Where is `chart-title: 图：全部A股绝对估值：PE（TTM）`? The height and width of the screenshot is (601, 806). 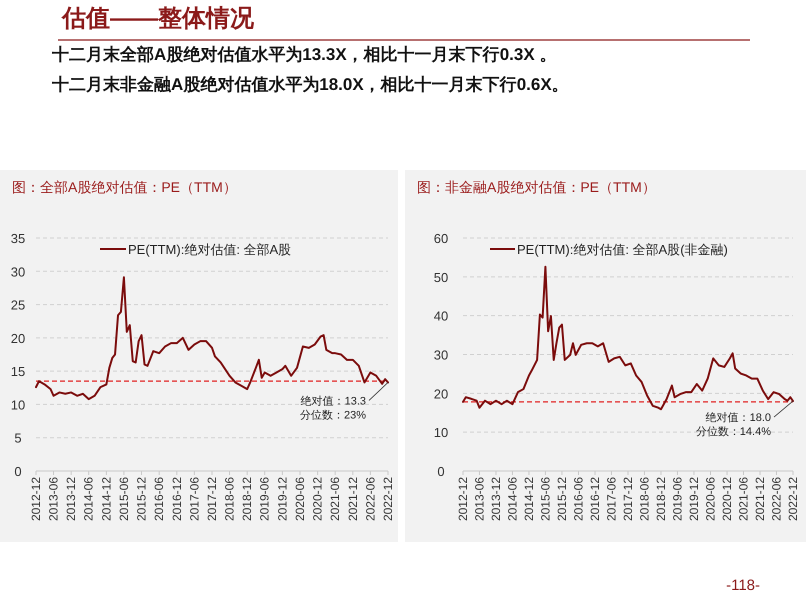 chart-title: 图：全部A股绝对估值：PE（TTM） is located at coordinates (124, 187).